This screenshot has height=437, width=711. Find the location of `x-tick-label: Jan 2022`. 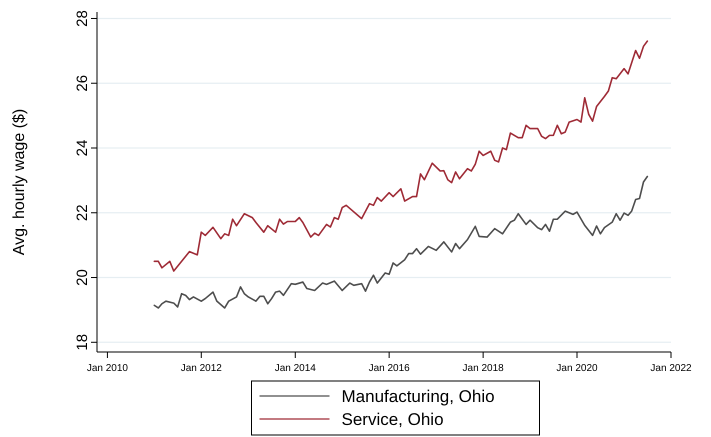

x-tick-label: Jan 2022 is located at coordinates (671, 368).